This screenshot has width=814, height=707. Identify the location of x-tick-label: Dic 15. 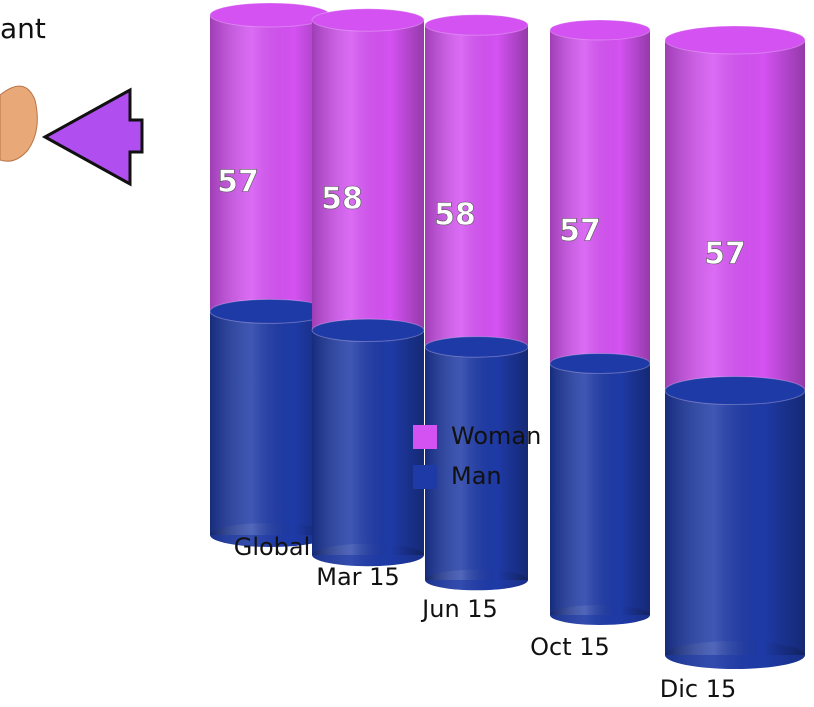
(698, 689).